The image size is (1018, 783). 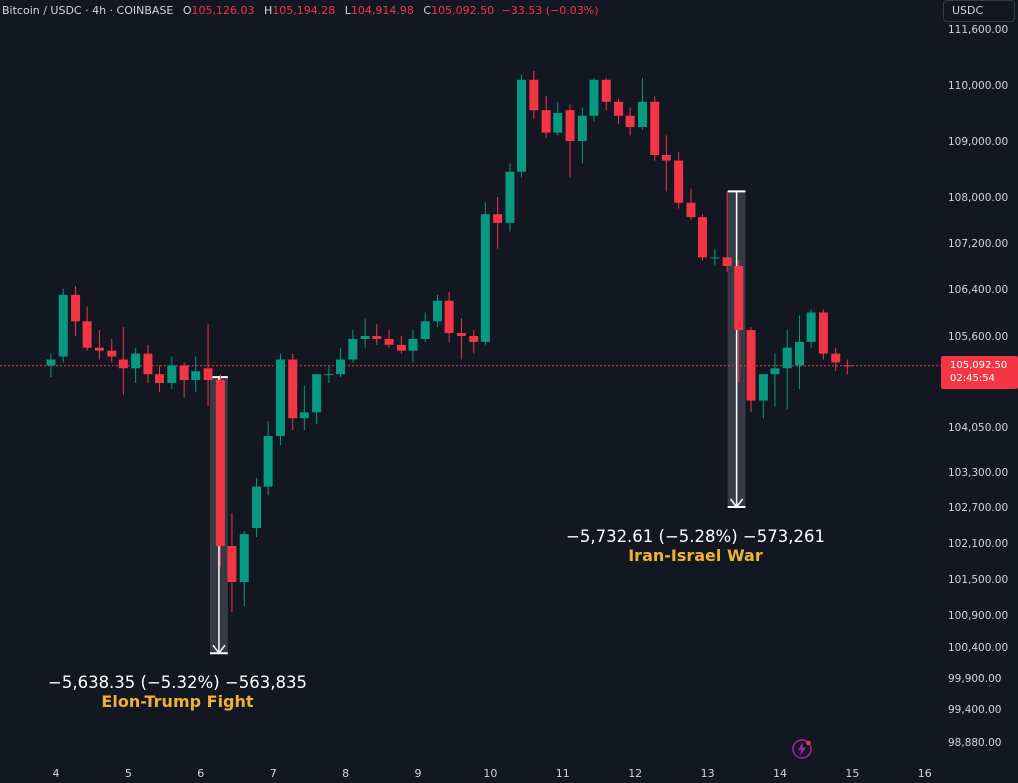 What do you see at coordinates (418, 773) in the screenshot?
I see `time-tick-label: 9` at bounding box center [418, 773].